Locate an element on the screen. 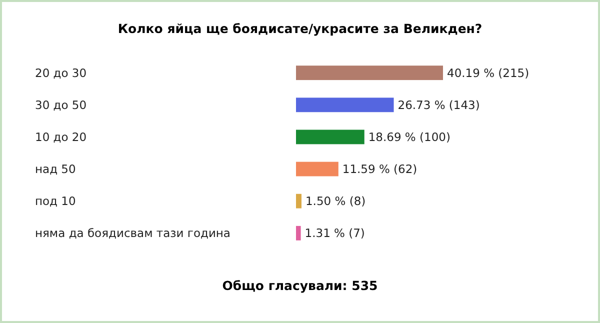  data-label: 40.19 % (215) is located at coordinates (488, 73).